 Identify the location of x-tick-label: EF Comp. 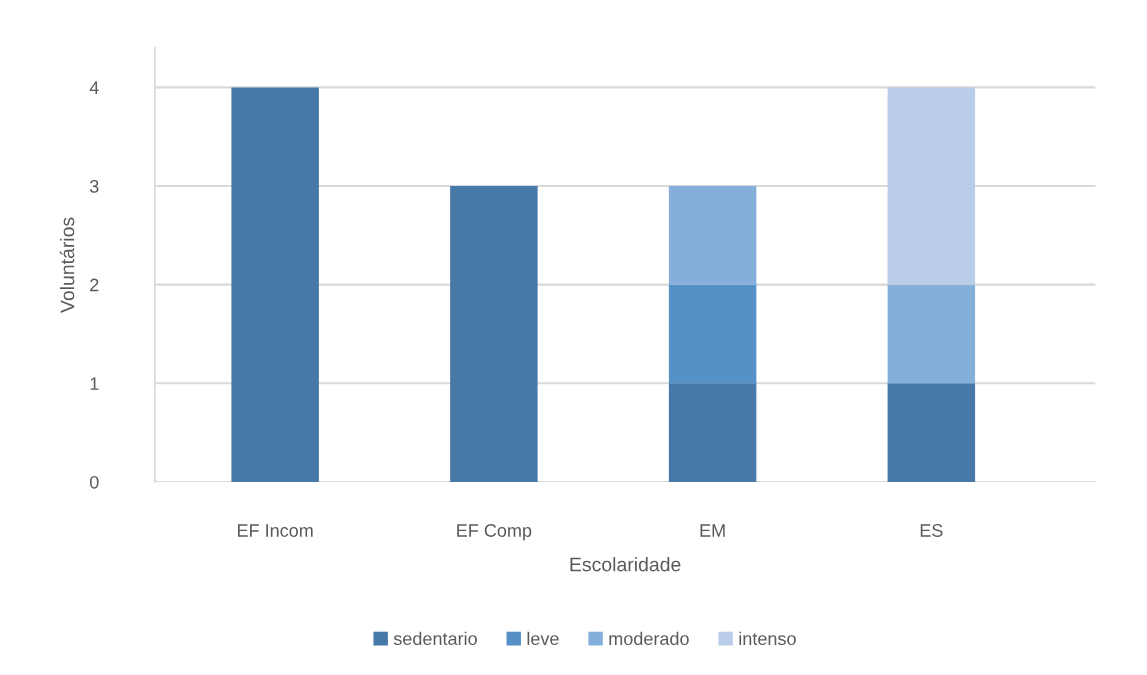
(494, 532).